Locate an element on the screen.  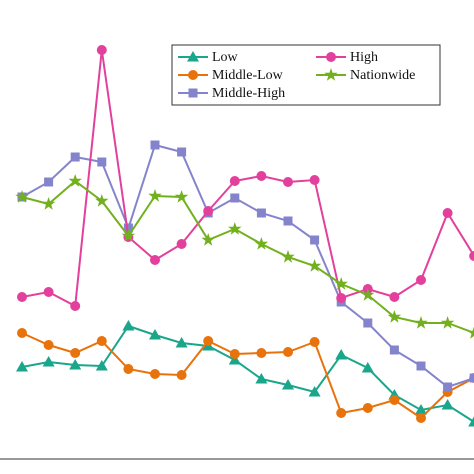
legend-label: Nationwide is located at coordinates (382, 75).